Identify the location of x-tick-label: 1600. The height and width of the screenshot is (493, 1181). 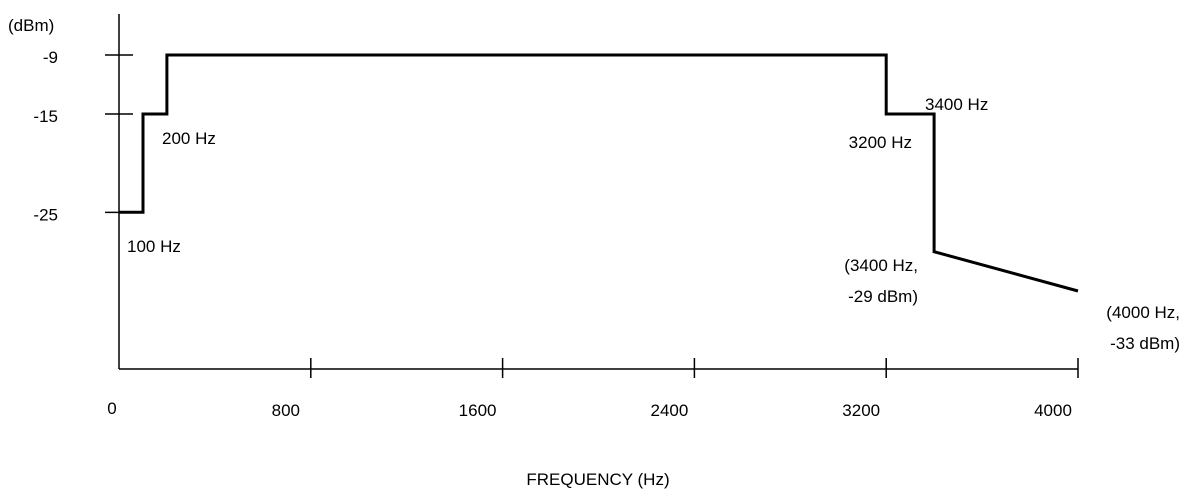
(478, 410).